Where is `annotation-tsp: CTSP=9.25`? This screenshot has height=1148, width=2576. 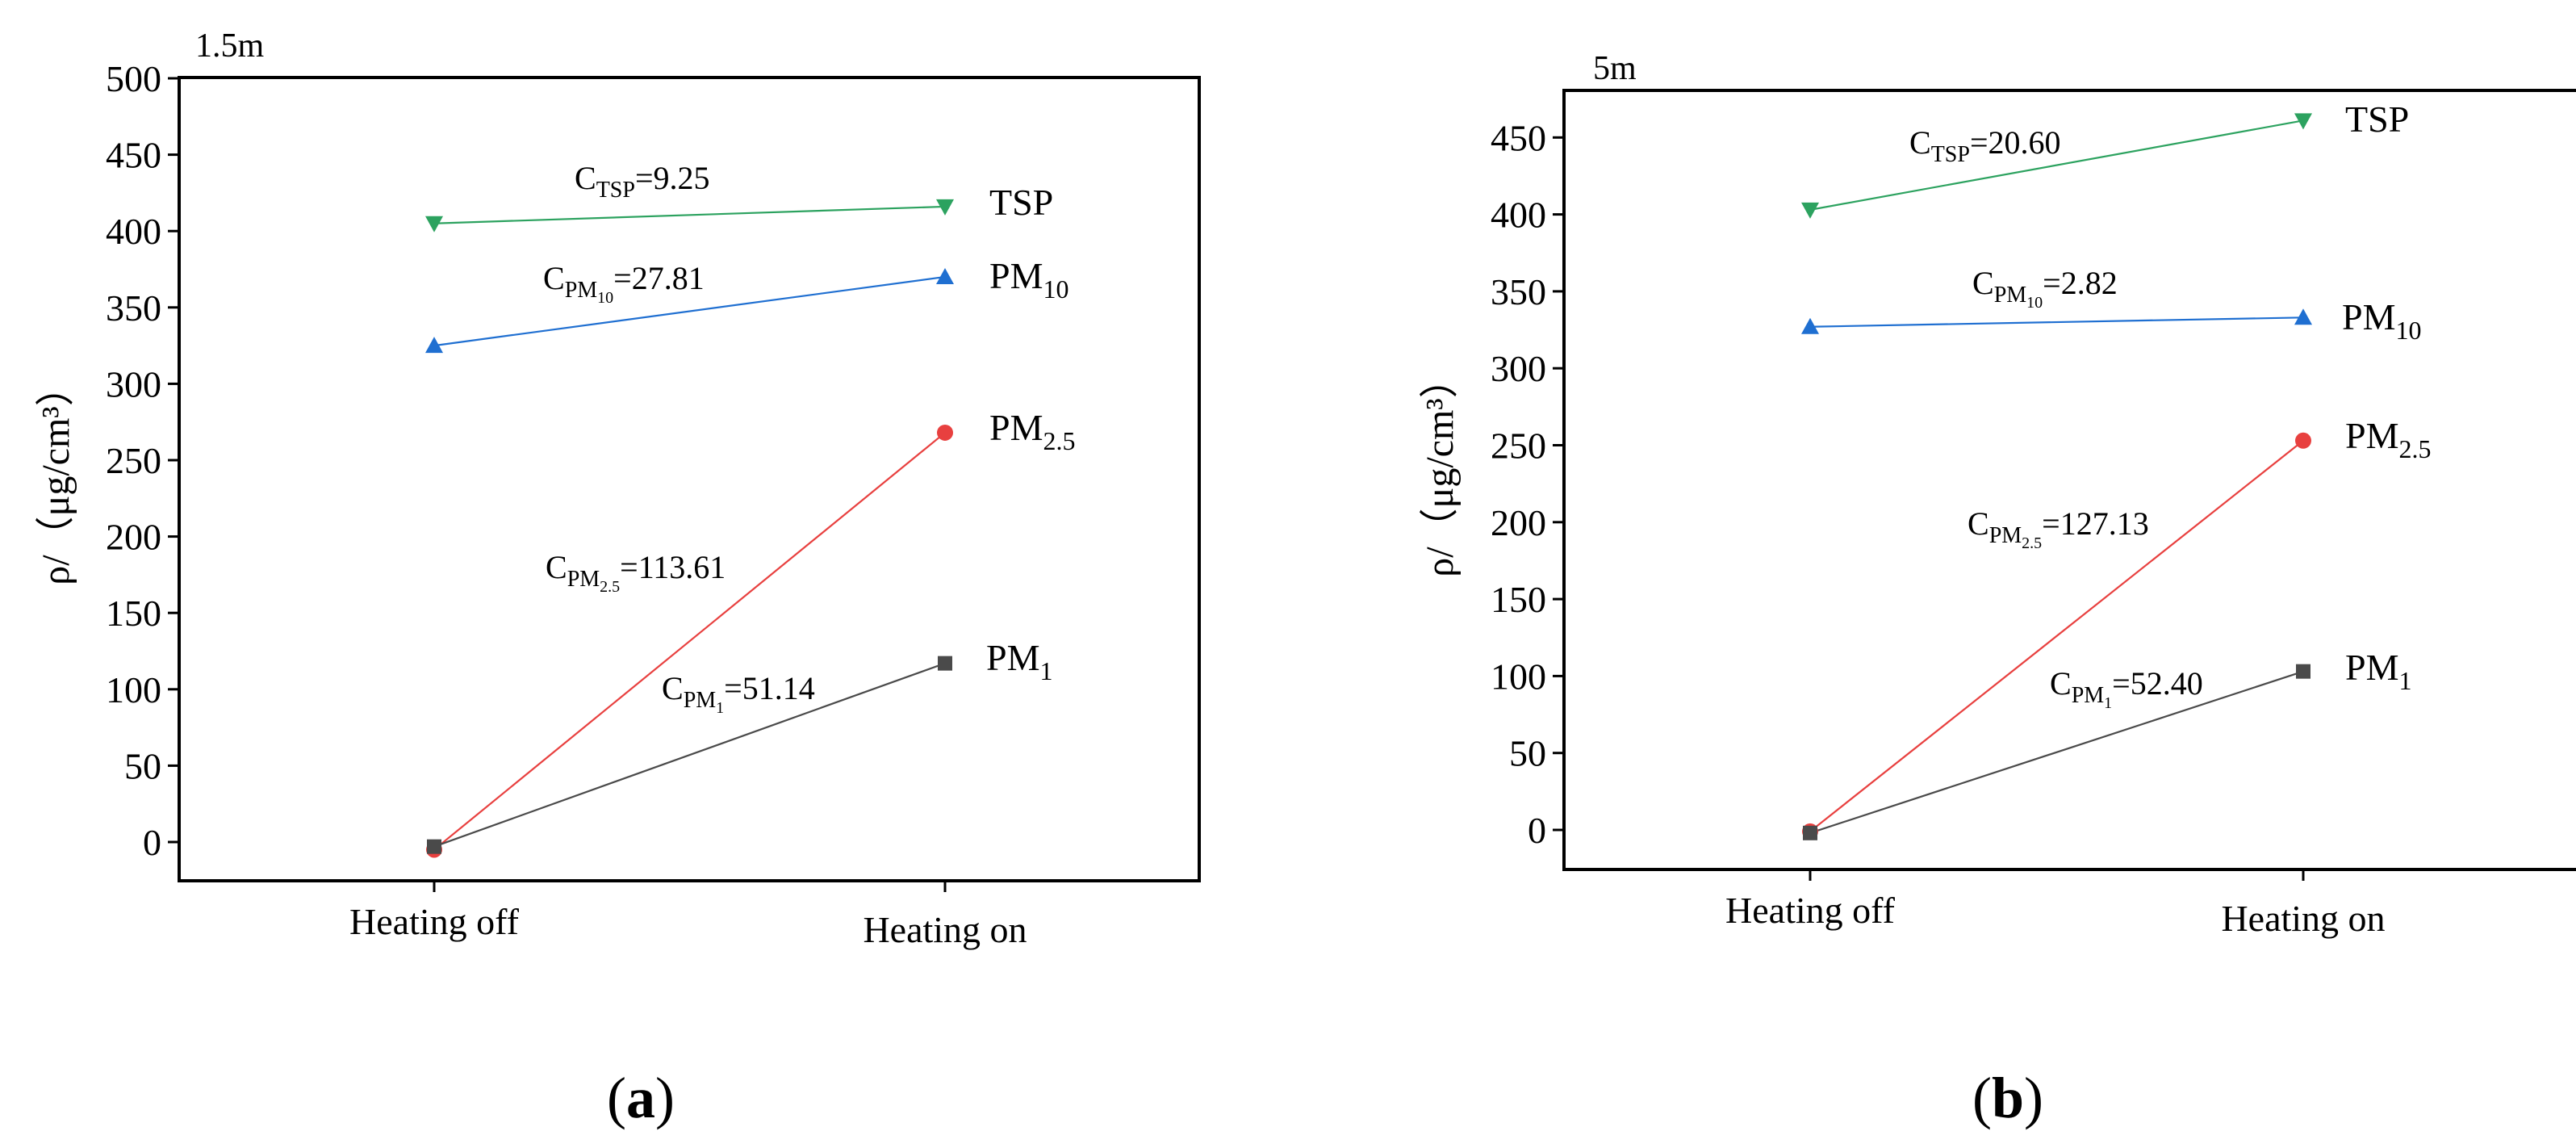 annotation-tsp: CTSP=9.25 is located at coordinates (642, 181).